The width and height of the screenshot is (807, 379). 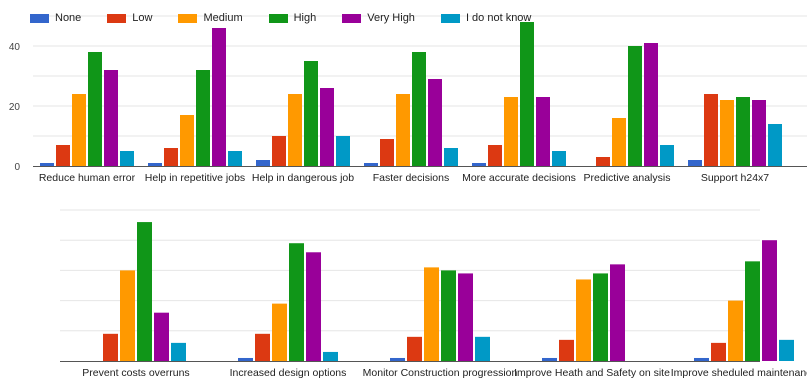 What do you see at coordinates (411, 178) in the screenshot?
I see `x-tick-label: Faster decisions` at bounding box center [411, 178].